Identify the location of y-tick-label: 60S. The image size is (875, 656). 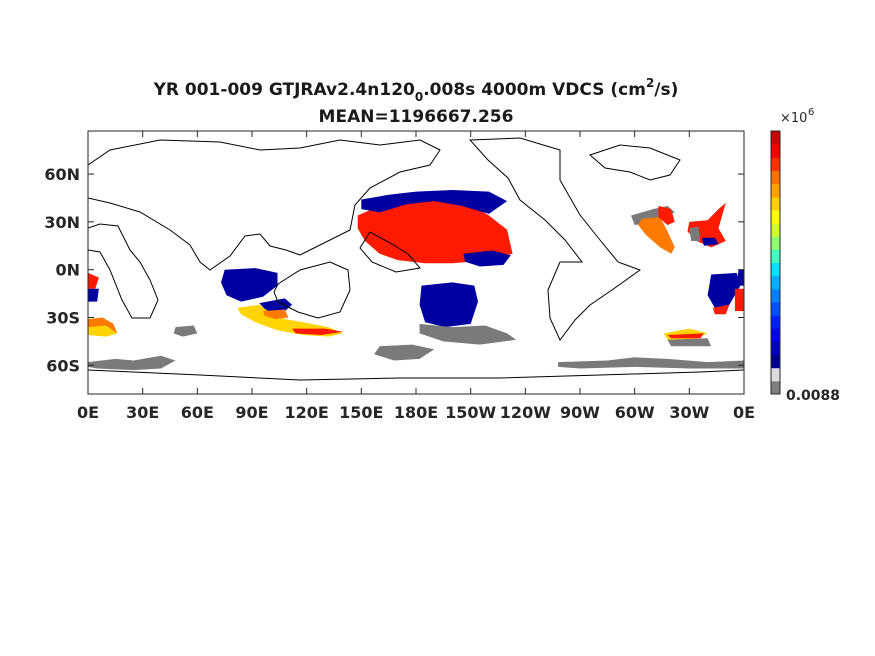
(63, 365).